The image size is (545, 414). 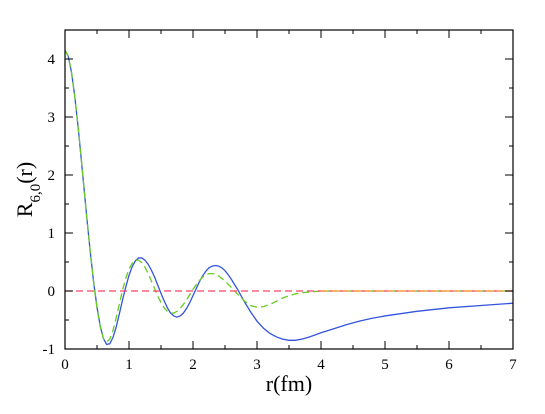 What do you see at coordinates (52, 60) in the screenshot?
I see `y-tick-label: 4` at bounding box center [52, 60].